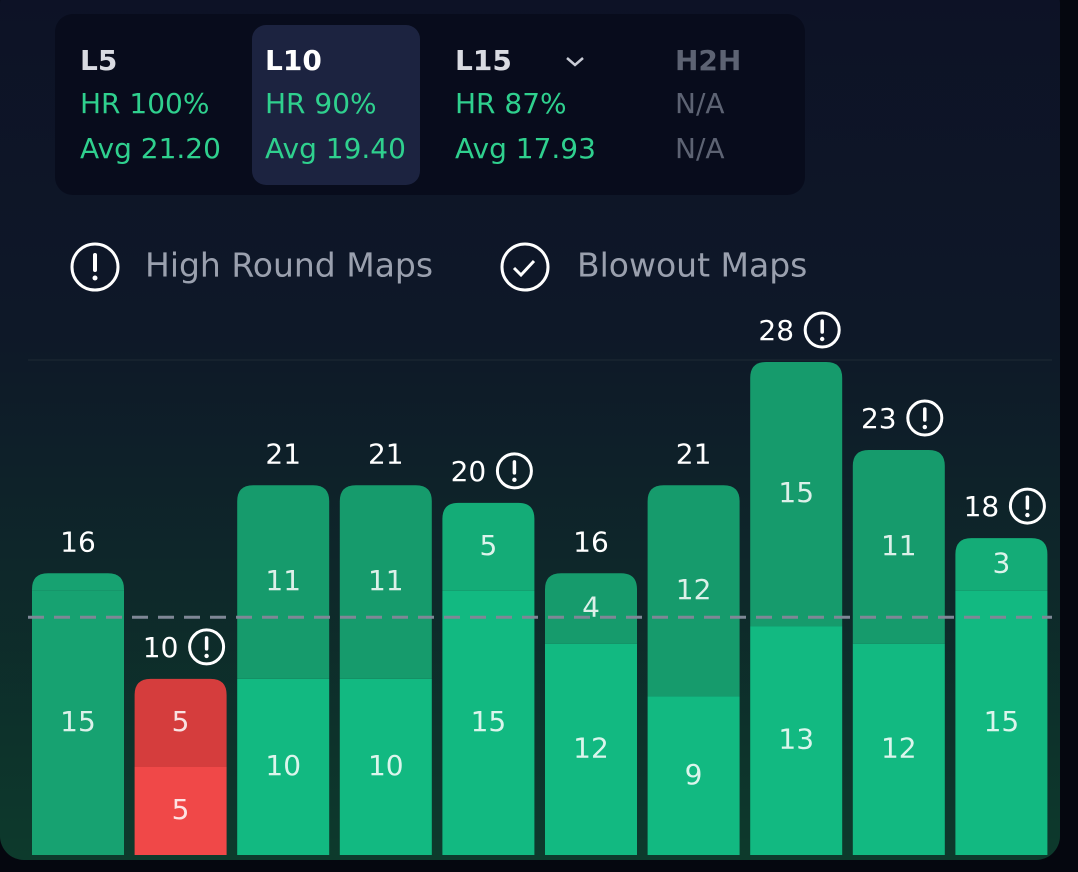 This screenshot has width=1078, height=872. Describe the element at coordinates (692, 265) in the screenshot. I see `legend-label: Blowout Maps` at that location.